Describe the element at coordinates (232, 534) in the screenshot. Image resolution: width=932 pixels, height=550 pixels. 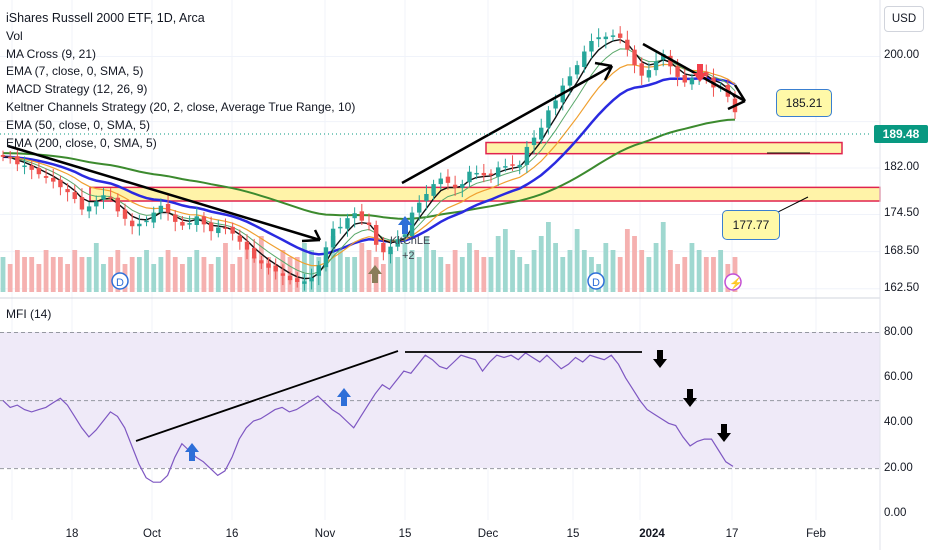
I see `time-tick-label: 16` at that location.